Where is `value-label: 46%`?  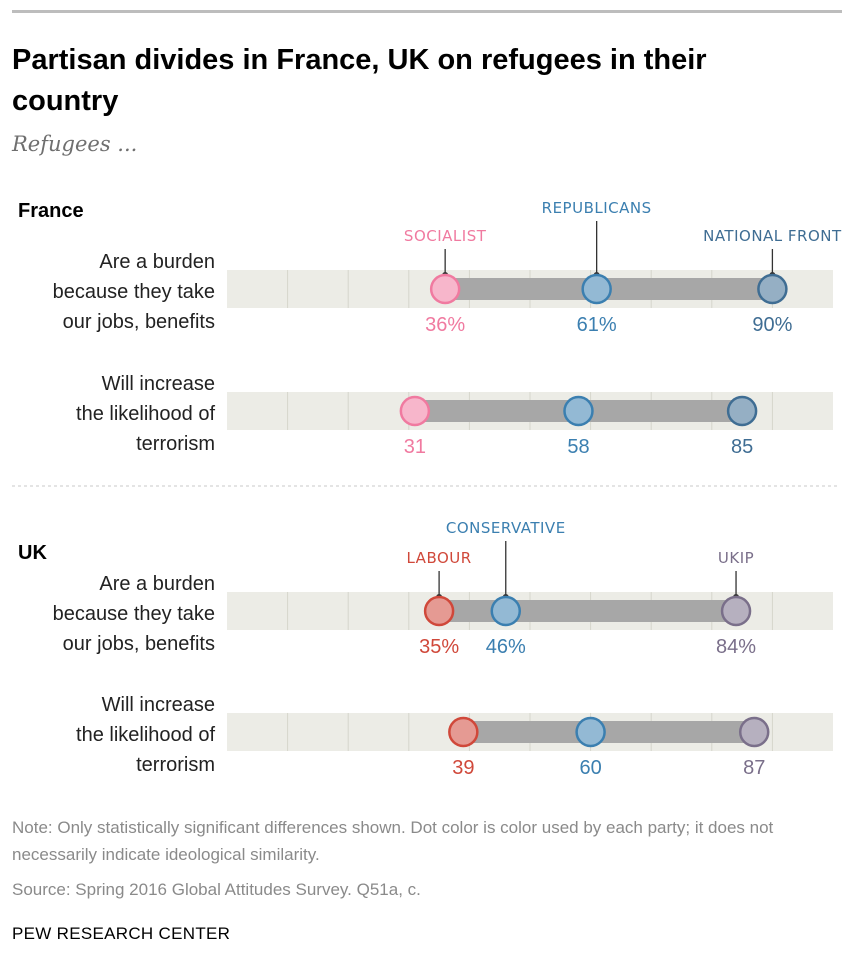 value-label: 46% is located at coordinates (506, 647).